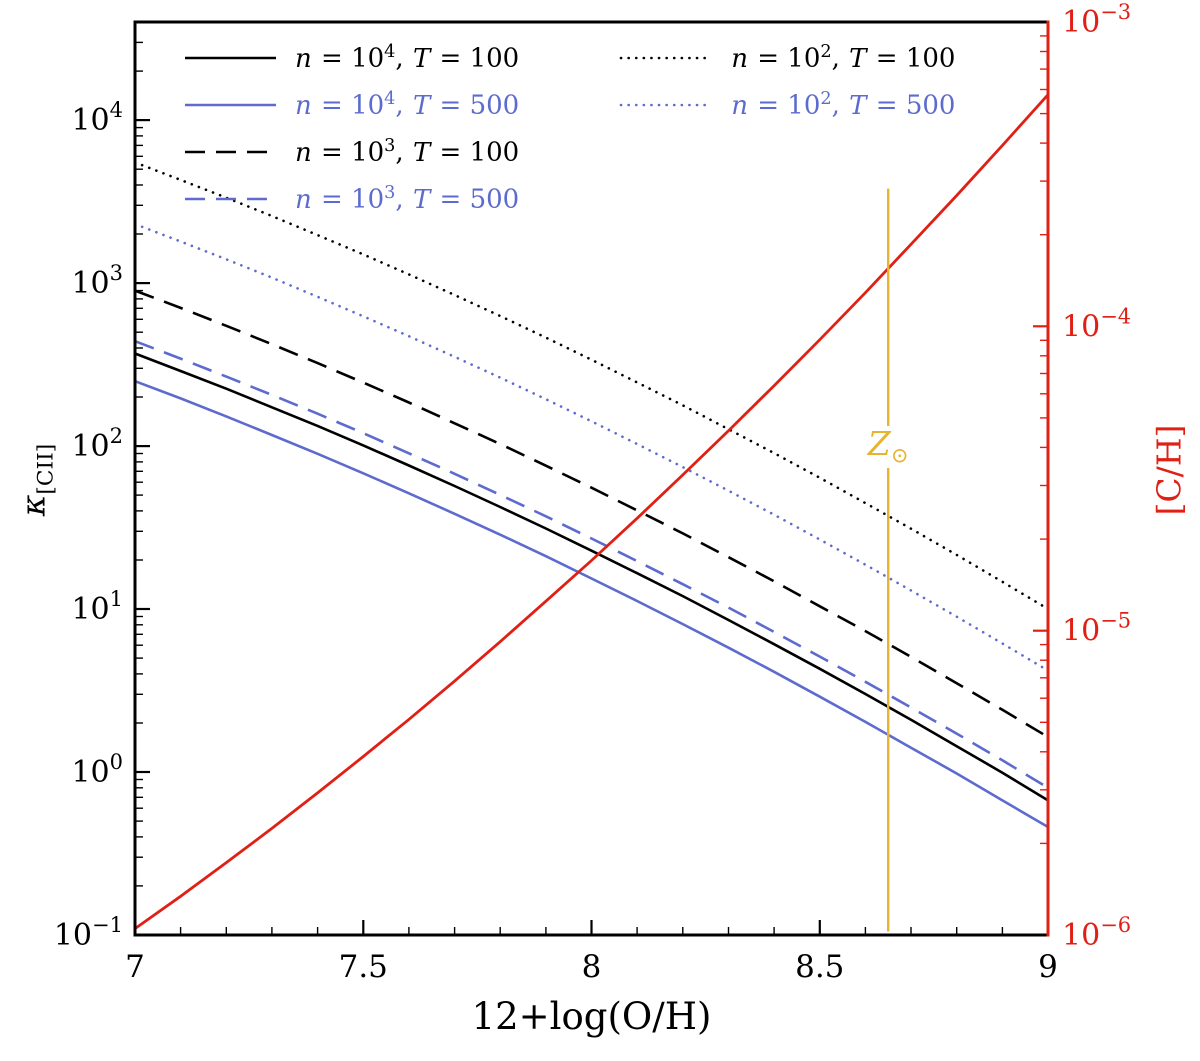  Describe the element at coordinates (819, 967) in the screenshot. I see `x-tick-label: 8.5` at that location.